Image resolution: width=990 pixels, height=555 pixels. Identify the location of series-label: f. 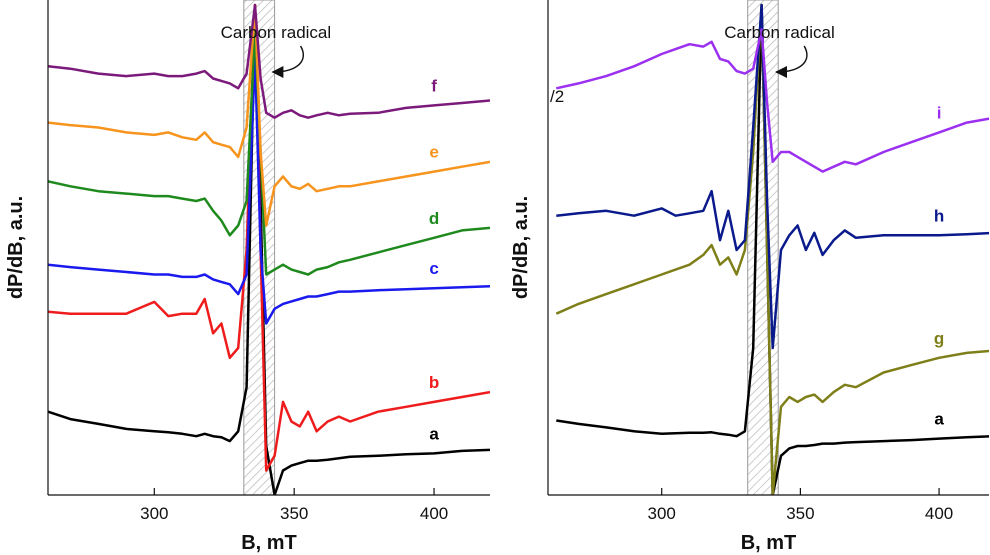
(434, 85).